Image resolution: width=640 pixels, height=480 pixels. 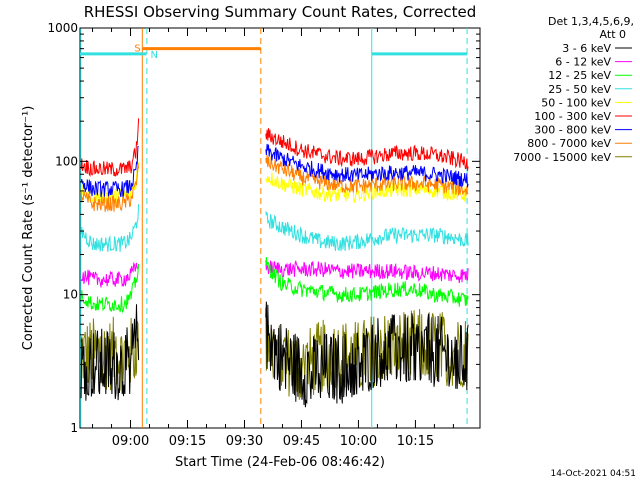 I want to click on legend-label-1: 6 - 12 keV, so click(x=583, y=62).